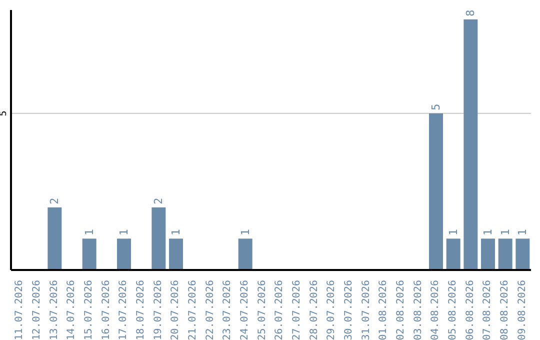  Describe the element at coordinates (349, 310) in the screenshot. I see `x-tick-label: 30.07.2026` at that location.